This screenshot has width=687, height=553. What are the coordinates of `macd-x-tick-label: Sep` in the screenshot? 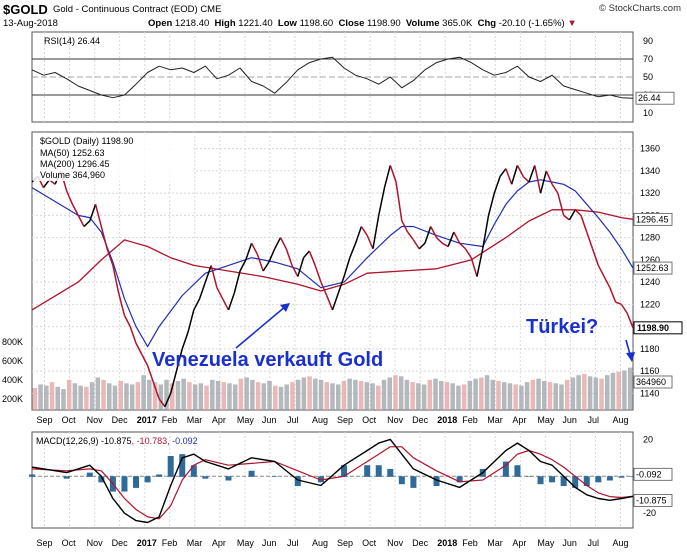 It's located at (345, 543).